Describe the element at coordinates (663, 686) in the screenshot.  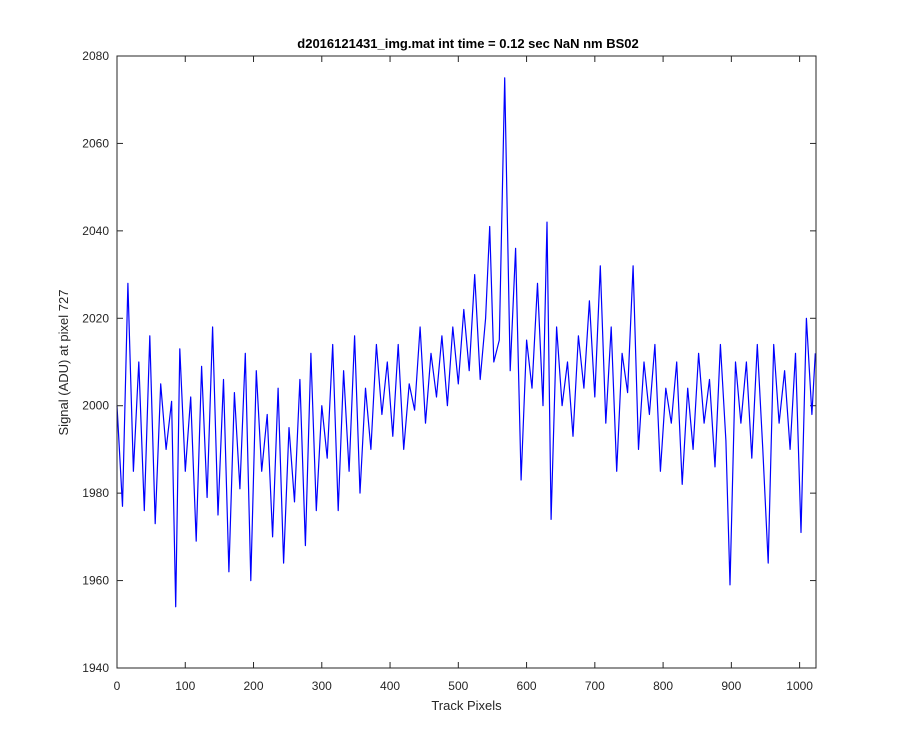
I see `x-tick-label: 800` at that location.